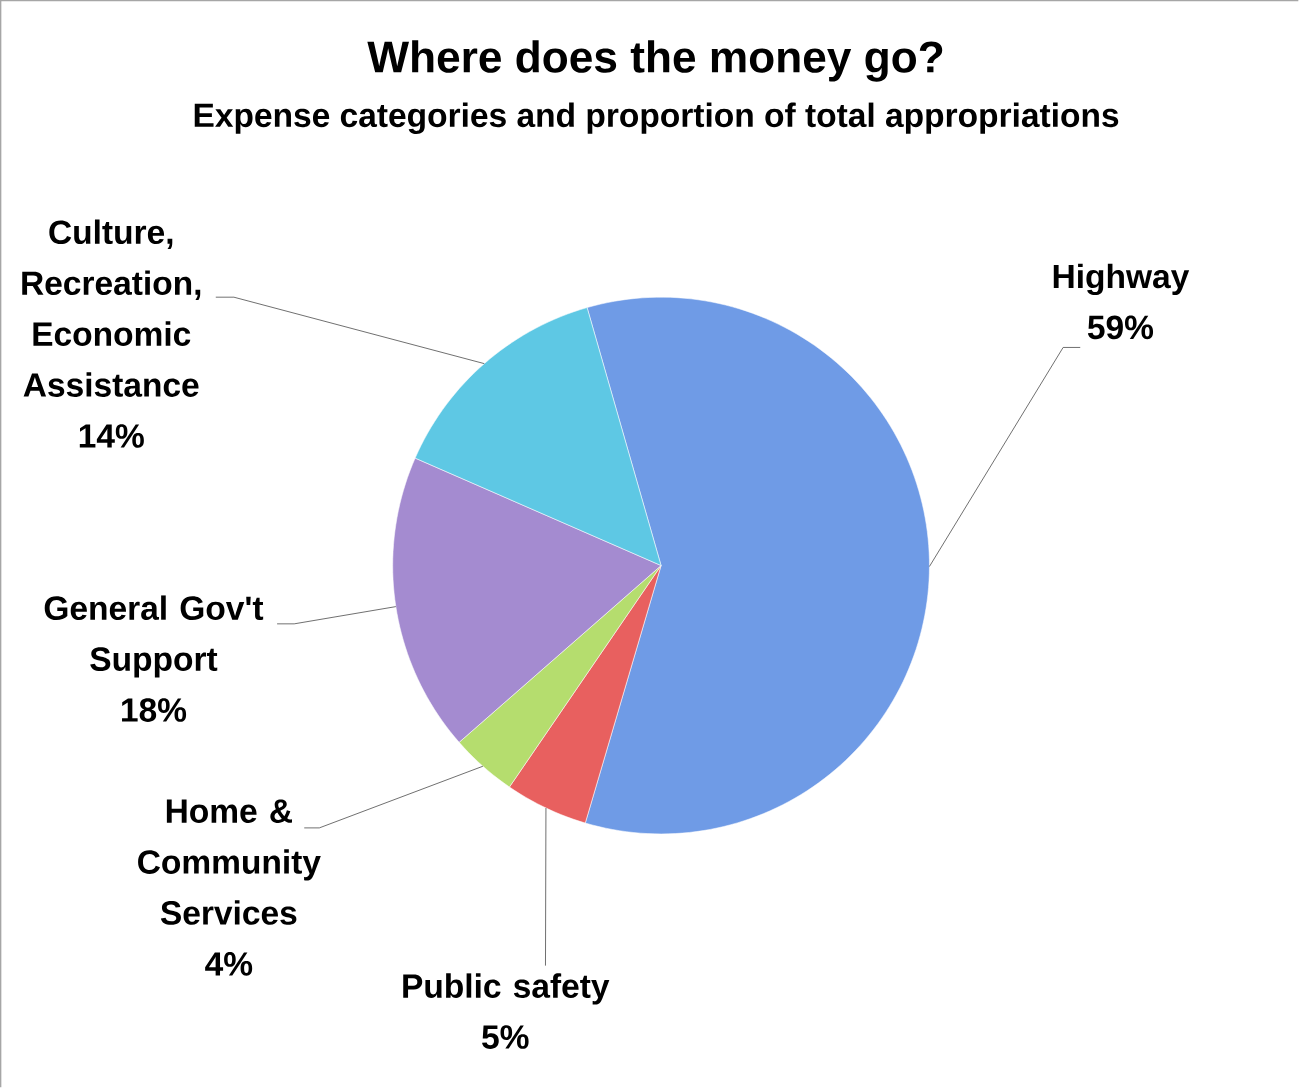  What do you see at coordinates (229, 964) in the screenshot?
I see `data-label: 4%` at bounding box center [229, 964].